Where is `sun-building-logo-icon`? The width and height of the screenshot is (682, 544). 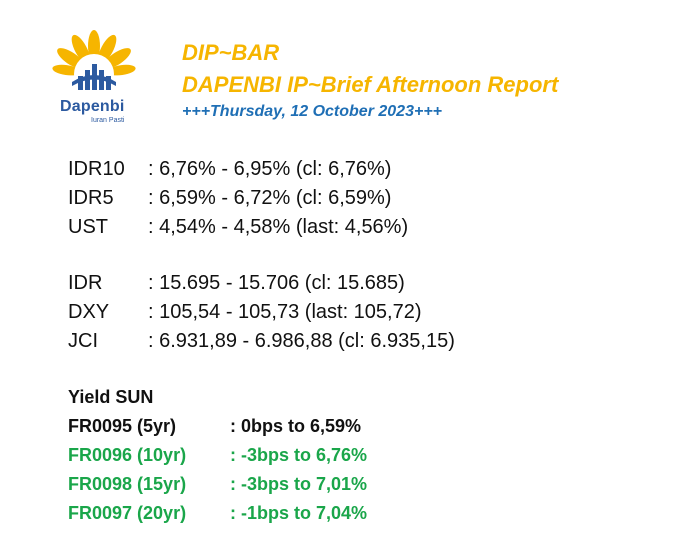 sun-building-logo-icon is located at coordinates (94, 62).